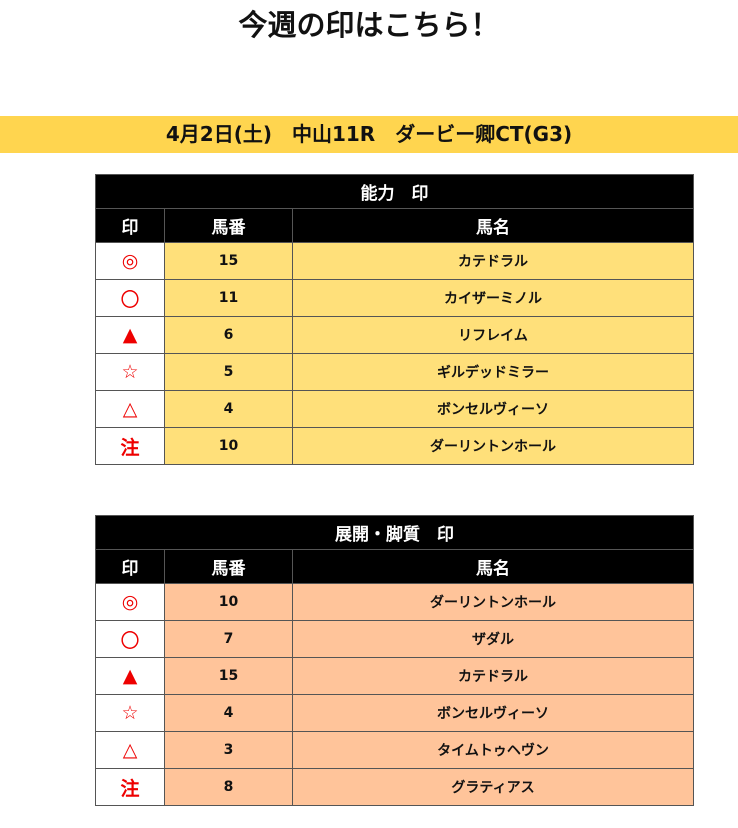 Image resolution: width=738 pixels, height=828 pixels. I want to click on horse-number-cell: 6, so click(228, 335).